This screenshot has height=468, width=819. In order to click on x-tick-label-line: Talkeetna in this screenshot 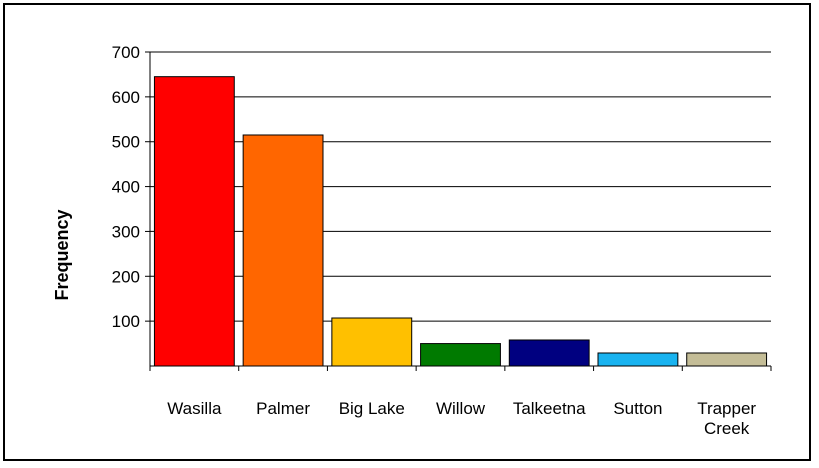, I will do `click(549, 408)`.